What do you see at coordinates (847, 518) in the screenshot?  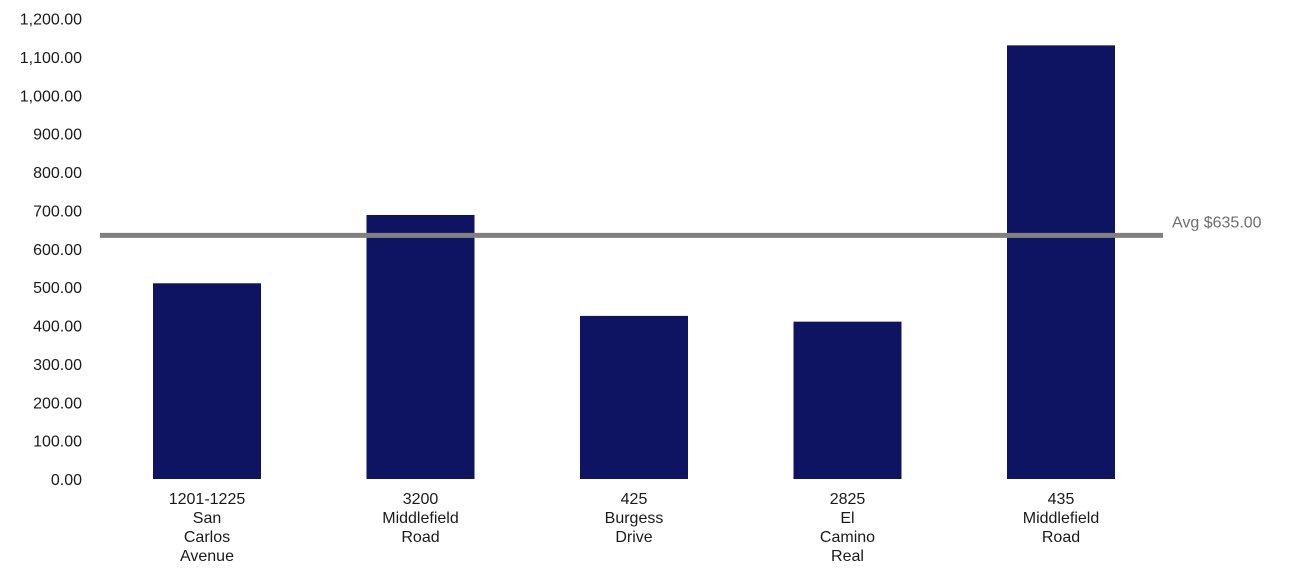 I see `x-category-label-line: El` at bounding box center [847, 518].